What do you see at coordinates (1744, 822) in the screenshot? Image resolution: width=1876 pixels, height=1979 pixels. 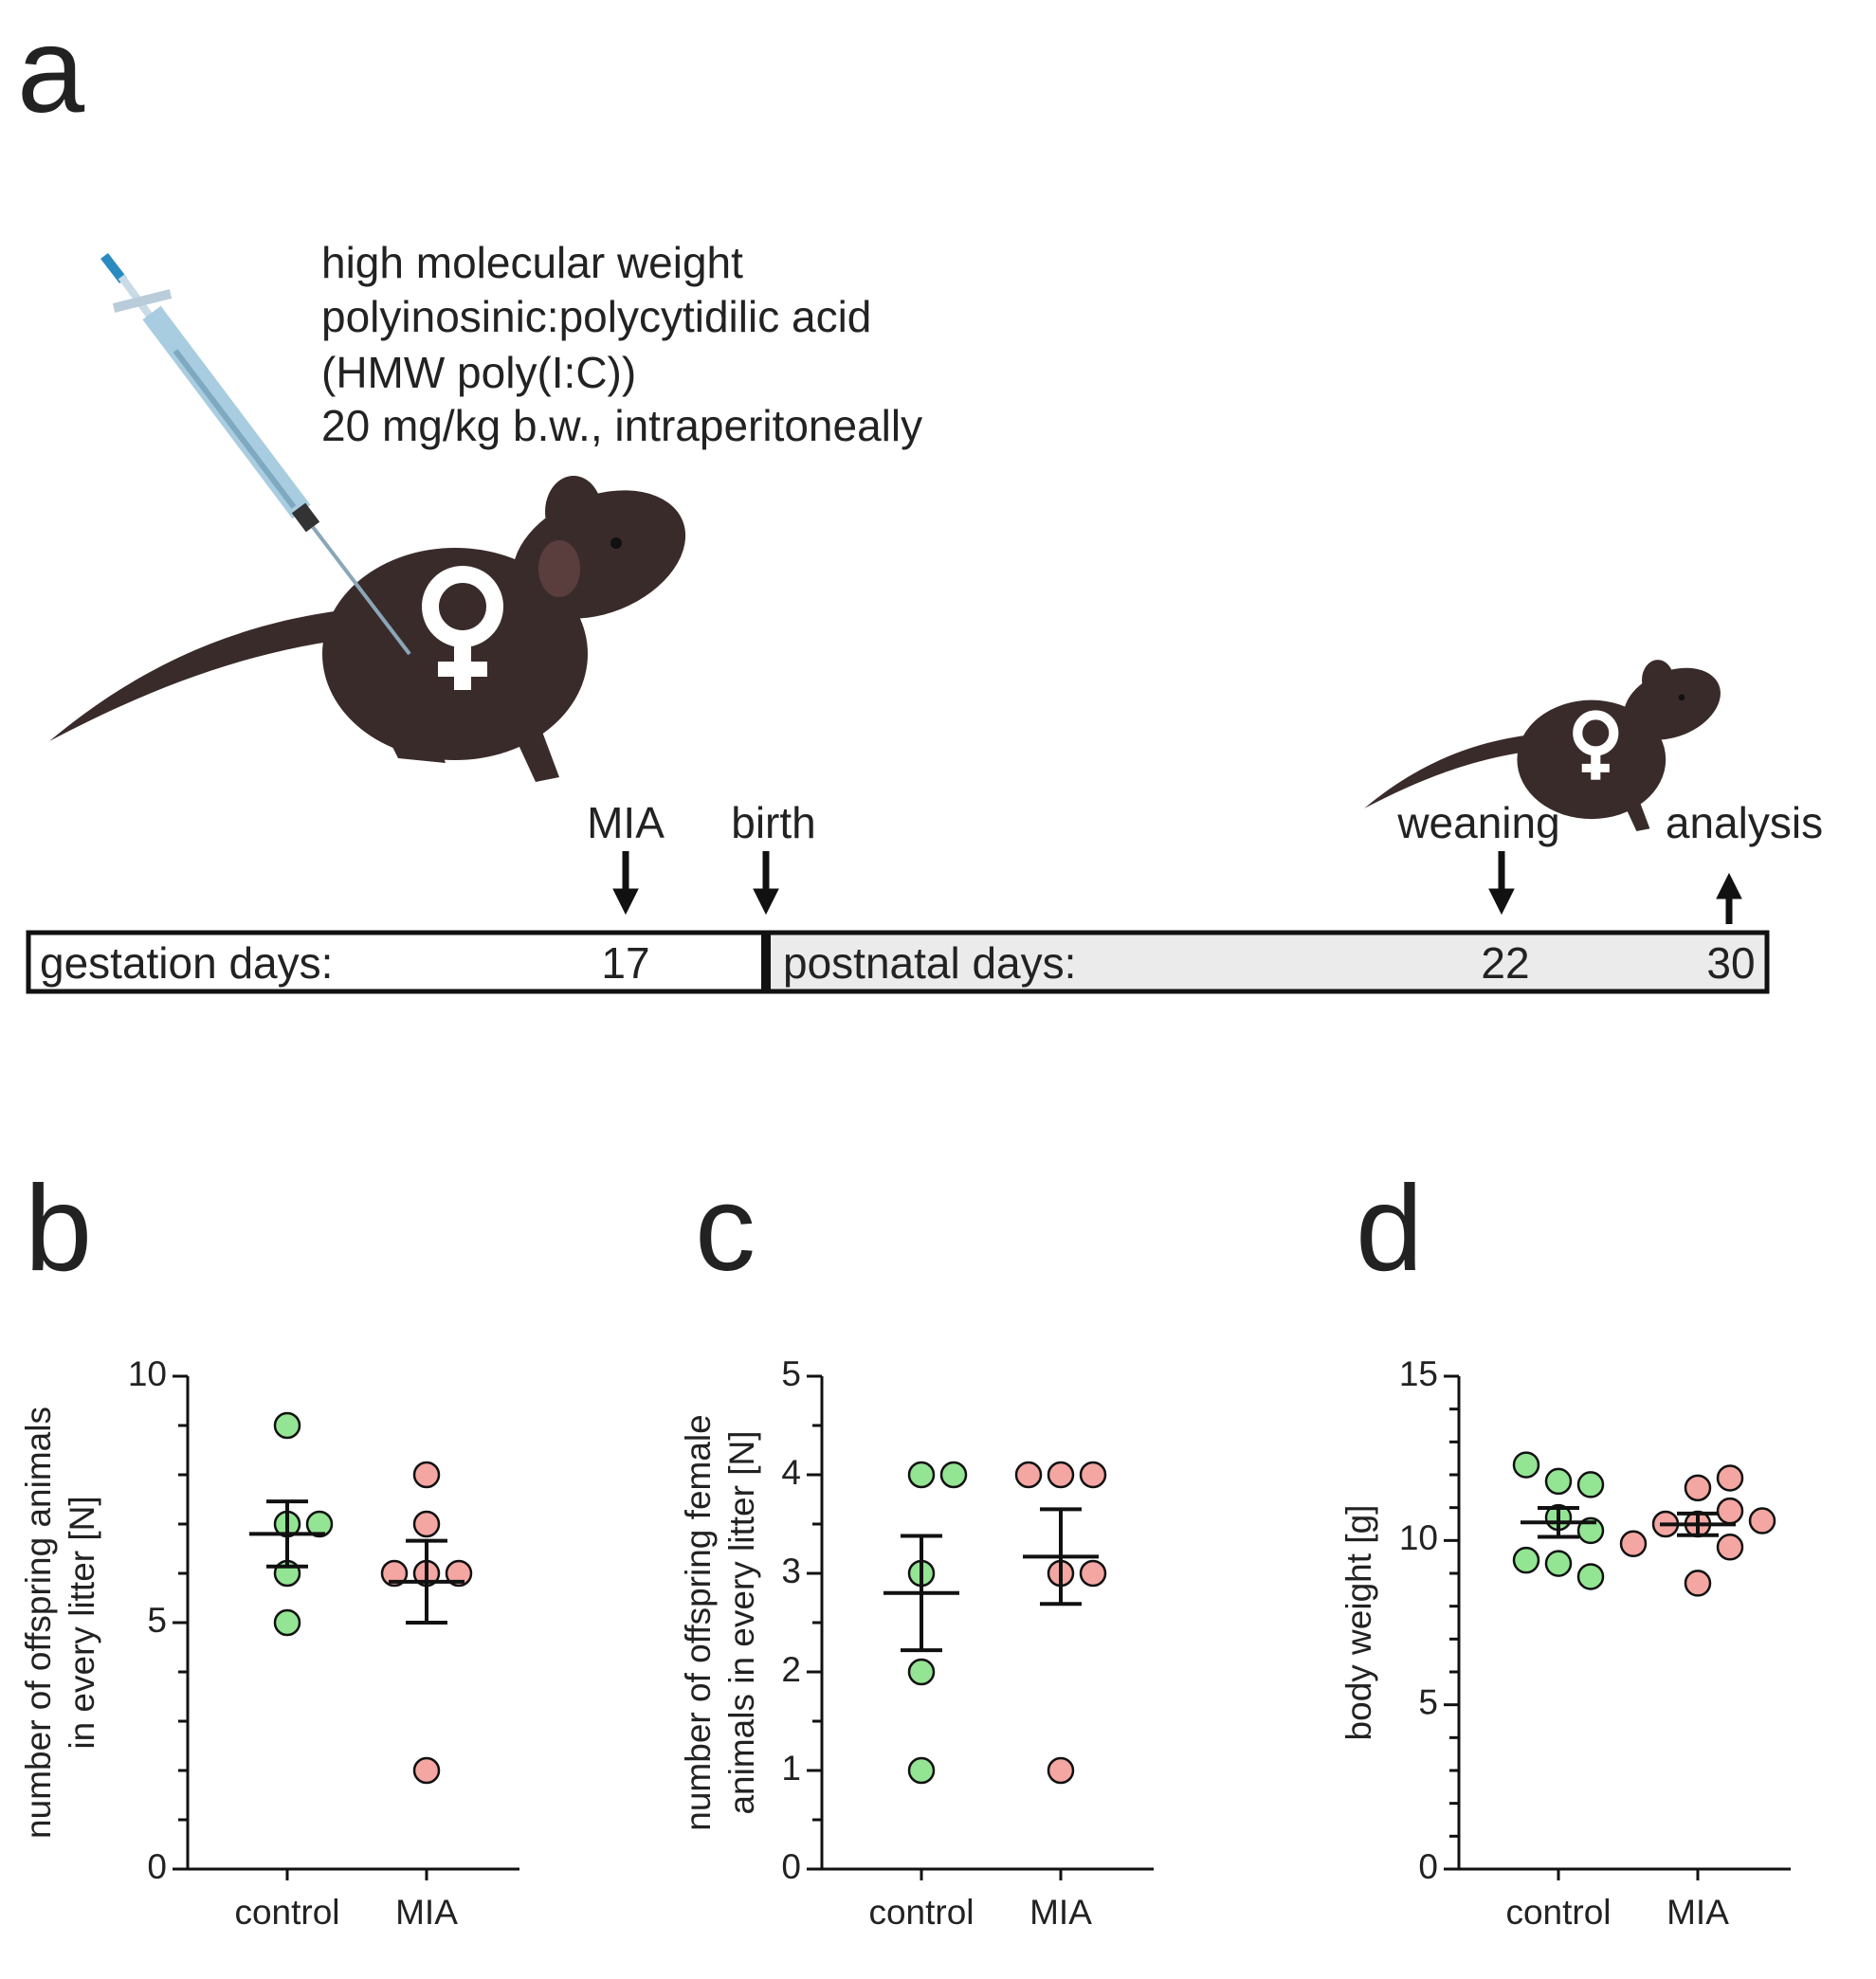 I see `event-label: analysis` at bounding box center [1744, 822].